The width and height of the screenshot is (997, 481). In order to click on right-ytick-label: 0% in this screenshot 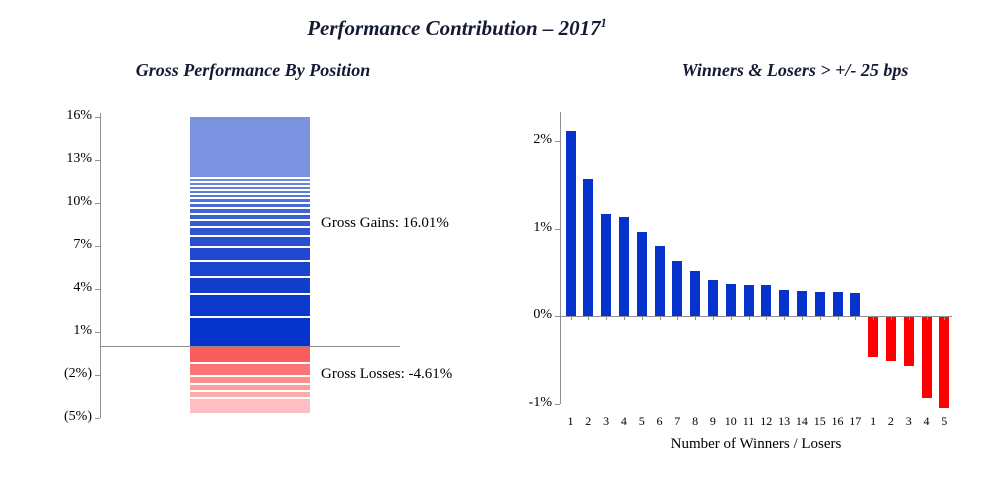, I will do `click(542, 314)`.